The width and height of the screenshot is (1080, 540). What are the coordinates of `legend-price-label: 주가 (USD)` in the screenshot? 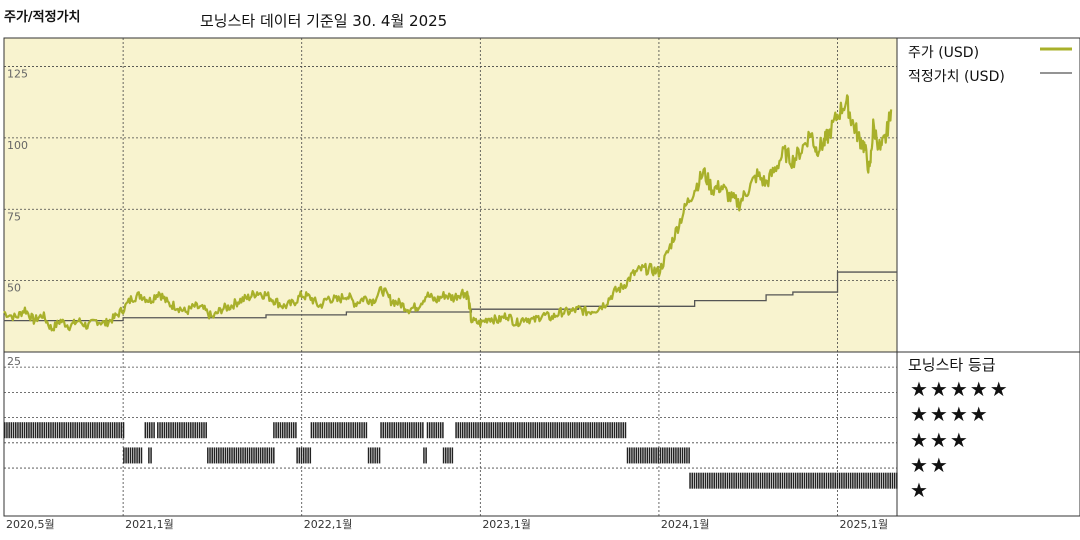 It's located at (944, 53).